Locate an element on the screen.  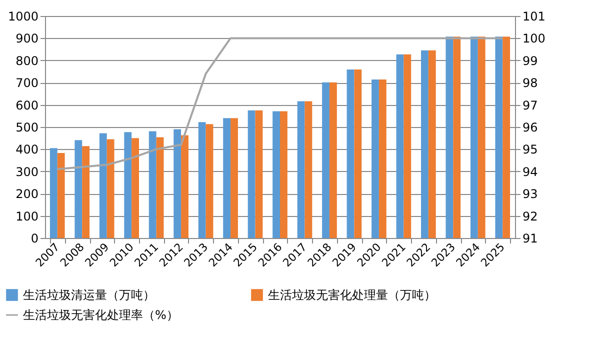
legend-label: 生活垃圾无害化处理量（万吨） is located at coordinates (352, 295).